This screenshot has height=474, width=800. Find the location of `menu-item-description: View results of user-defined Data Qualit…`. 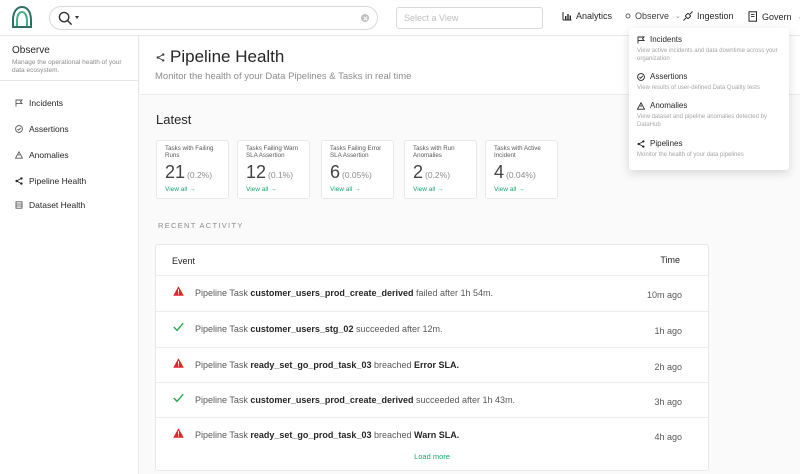

menu-item-description: View results of user-defined Data Qualit… is located at coordinates (698, 88).